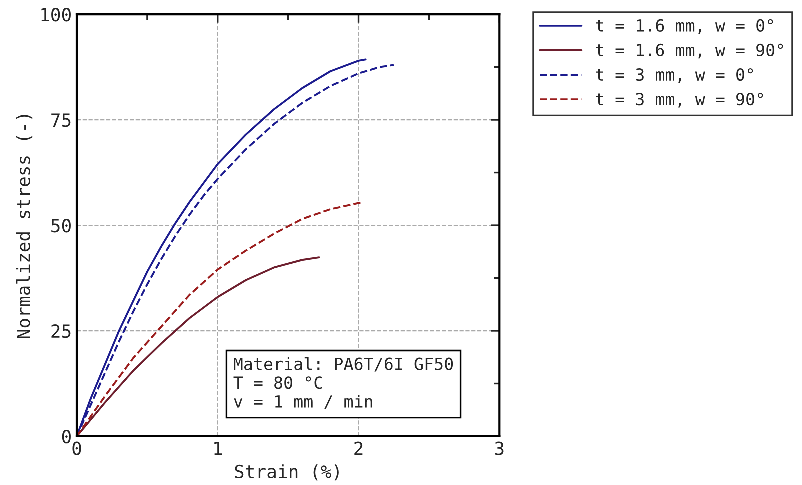  I want to click on x-tick-label: 0, so click(77, 449).